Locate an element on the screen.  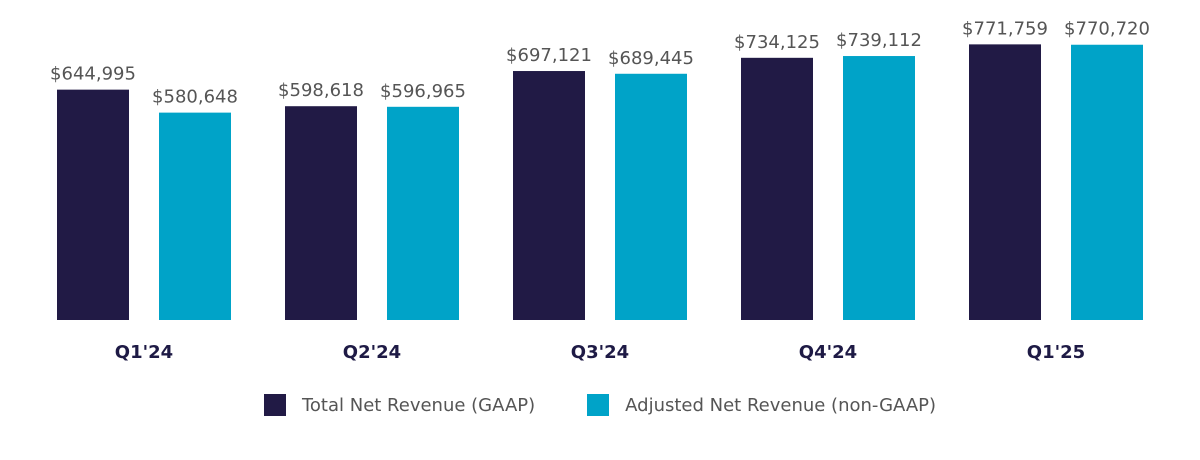
value-label-total-q4-24: $734,125 is located at coordinates (777, 42).